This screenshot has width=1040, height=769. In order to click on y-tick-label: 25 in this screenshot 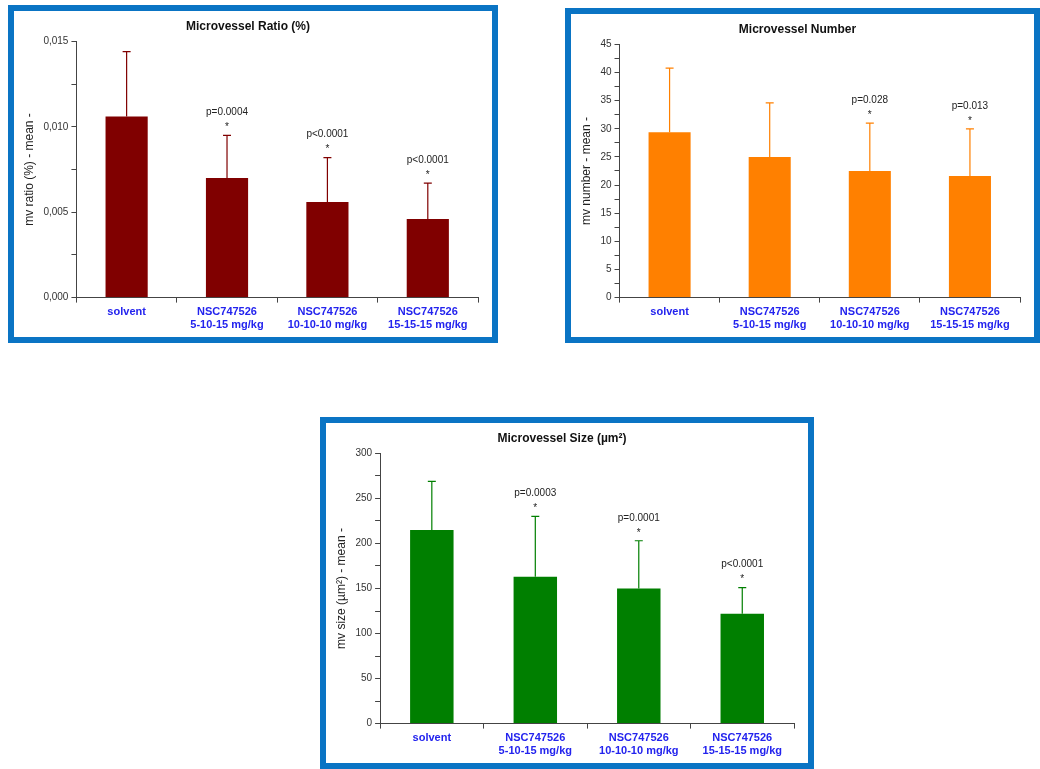, I will do `click(606, 156)`.